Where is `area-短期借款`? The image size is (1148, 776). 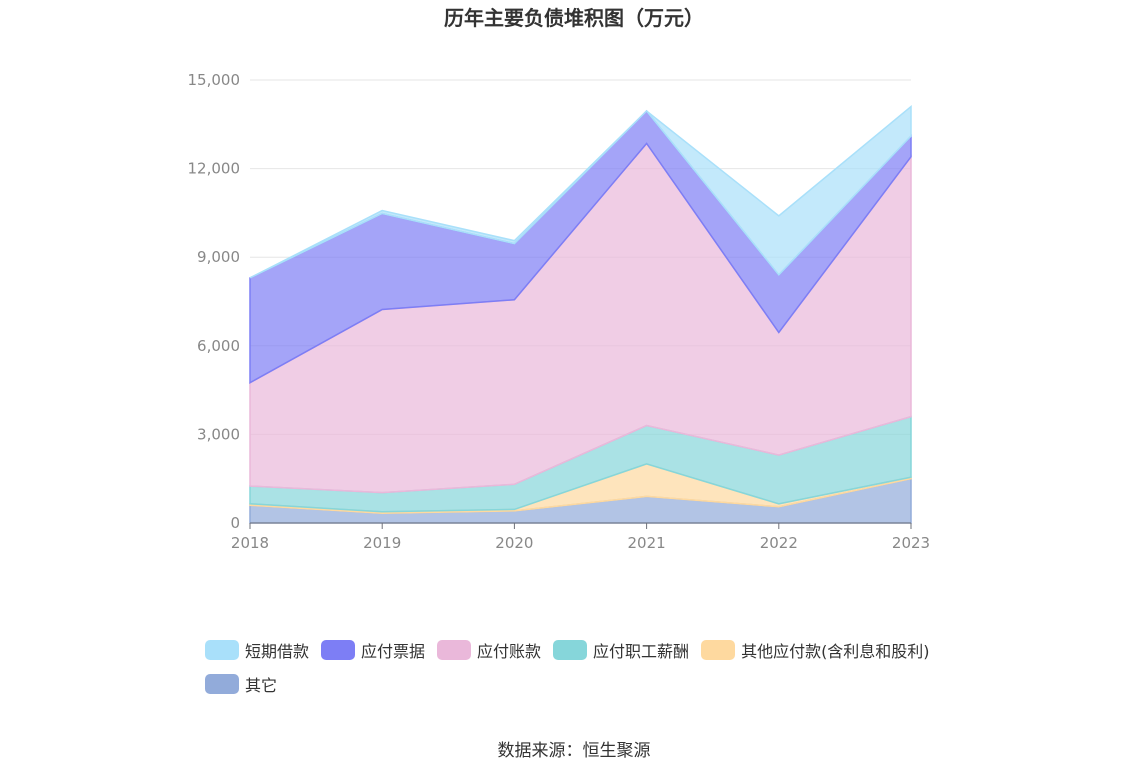
area-短期借款 is located at coordinates (580, 191).